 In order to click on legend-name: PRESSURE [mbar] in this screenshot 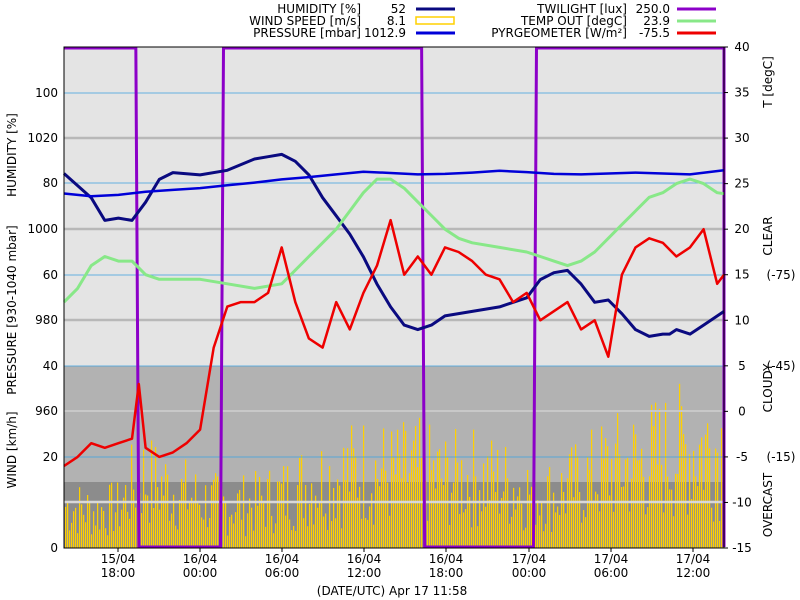, I will do `click(307, 33)`.